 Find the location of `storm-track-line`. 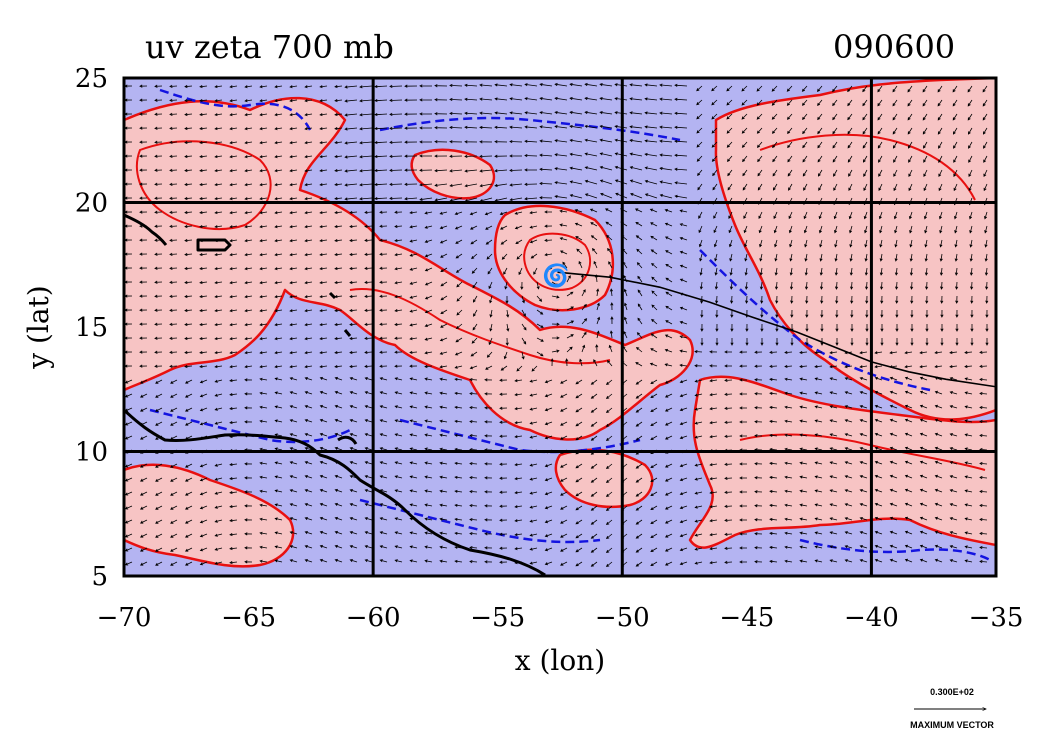

storm-track-line is located at coordinates (776, 329).